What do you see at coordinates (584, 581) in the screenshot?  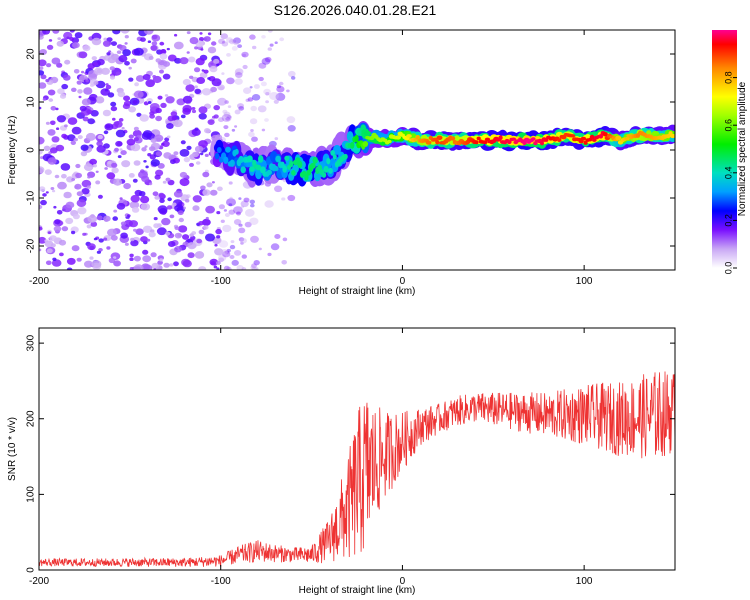 I see `snr-xtick-label: 100` at bounding box center [584, 581].